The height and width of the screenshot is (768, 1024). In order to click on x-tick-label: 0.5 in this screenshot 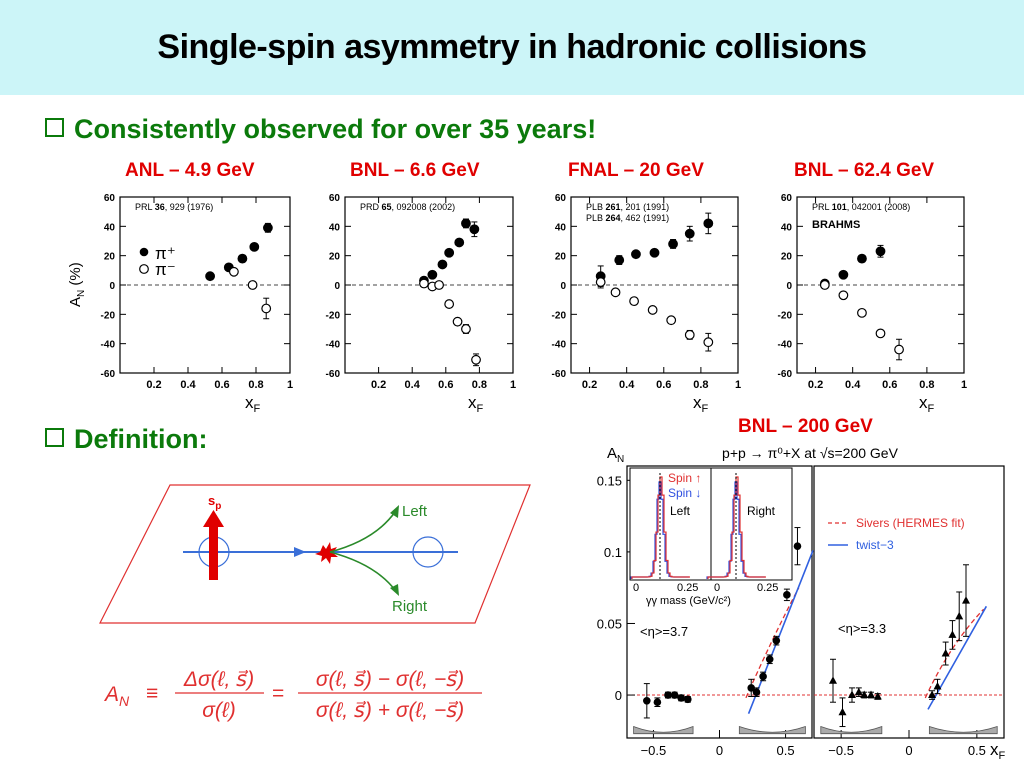, I will do `click(977, 750)`.